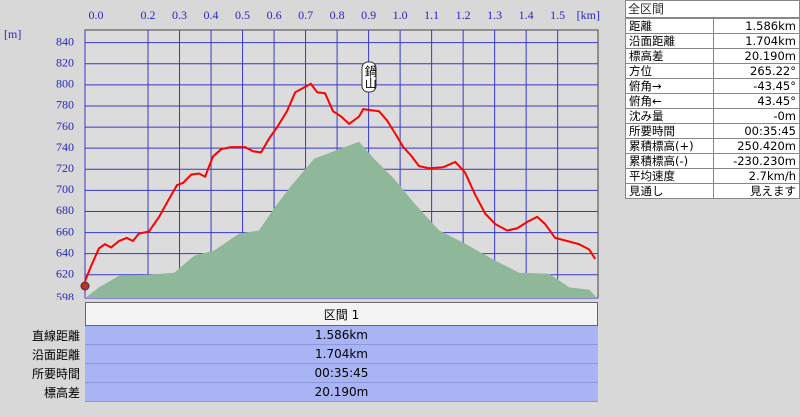  I want to click on y-tick-label: 700, so click(65, 189).